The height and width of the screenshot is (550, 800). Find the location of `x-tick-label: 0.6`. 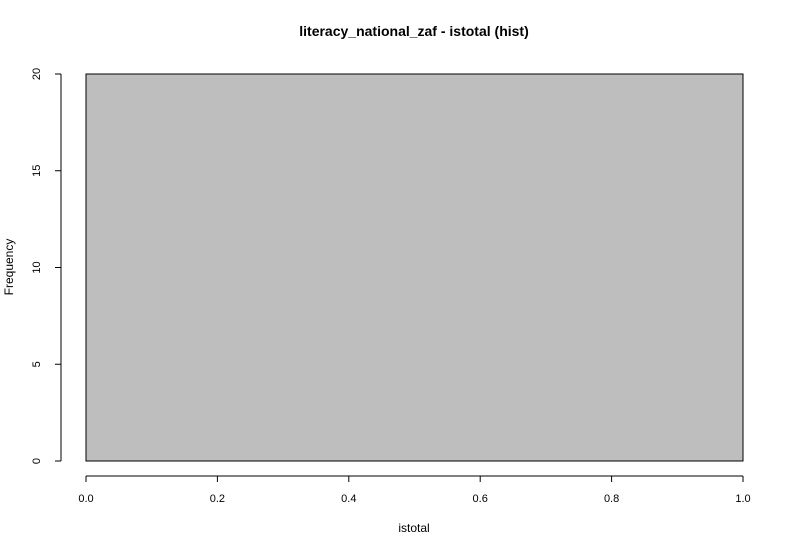

x-tick-label: 0.6 is located at coordinates (480, 499).